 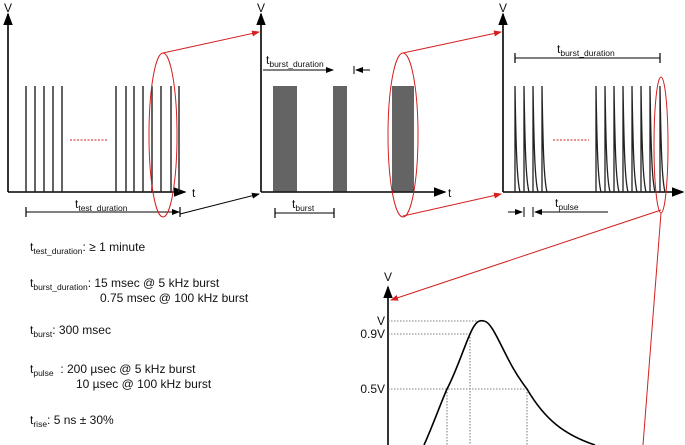 What do you see at coordinates (567, 204) in the screenshot?
I see `pulse-label: tpulse` at bounding box center [567, 204].